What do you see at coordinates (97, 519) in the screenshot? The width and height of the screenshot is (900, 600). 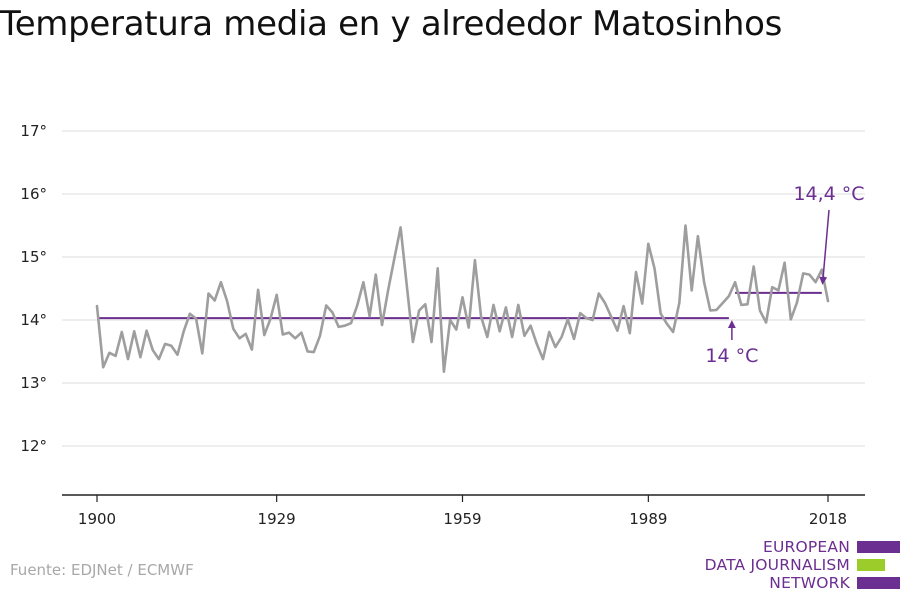 I see `x-tick-label: 1900` at bounding box center [97, 519].